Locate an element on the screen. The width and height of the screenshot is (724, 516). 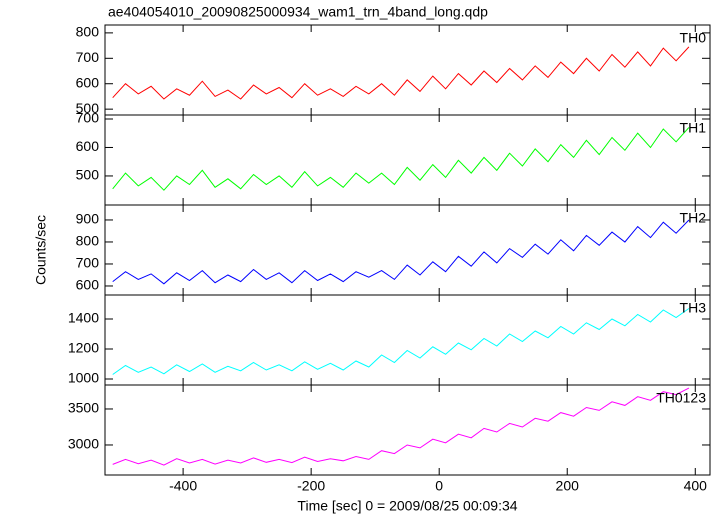
y-tick-label: 3000 is located at coordinates (83, 444).